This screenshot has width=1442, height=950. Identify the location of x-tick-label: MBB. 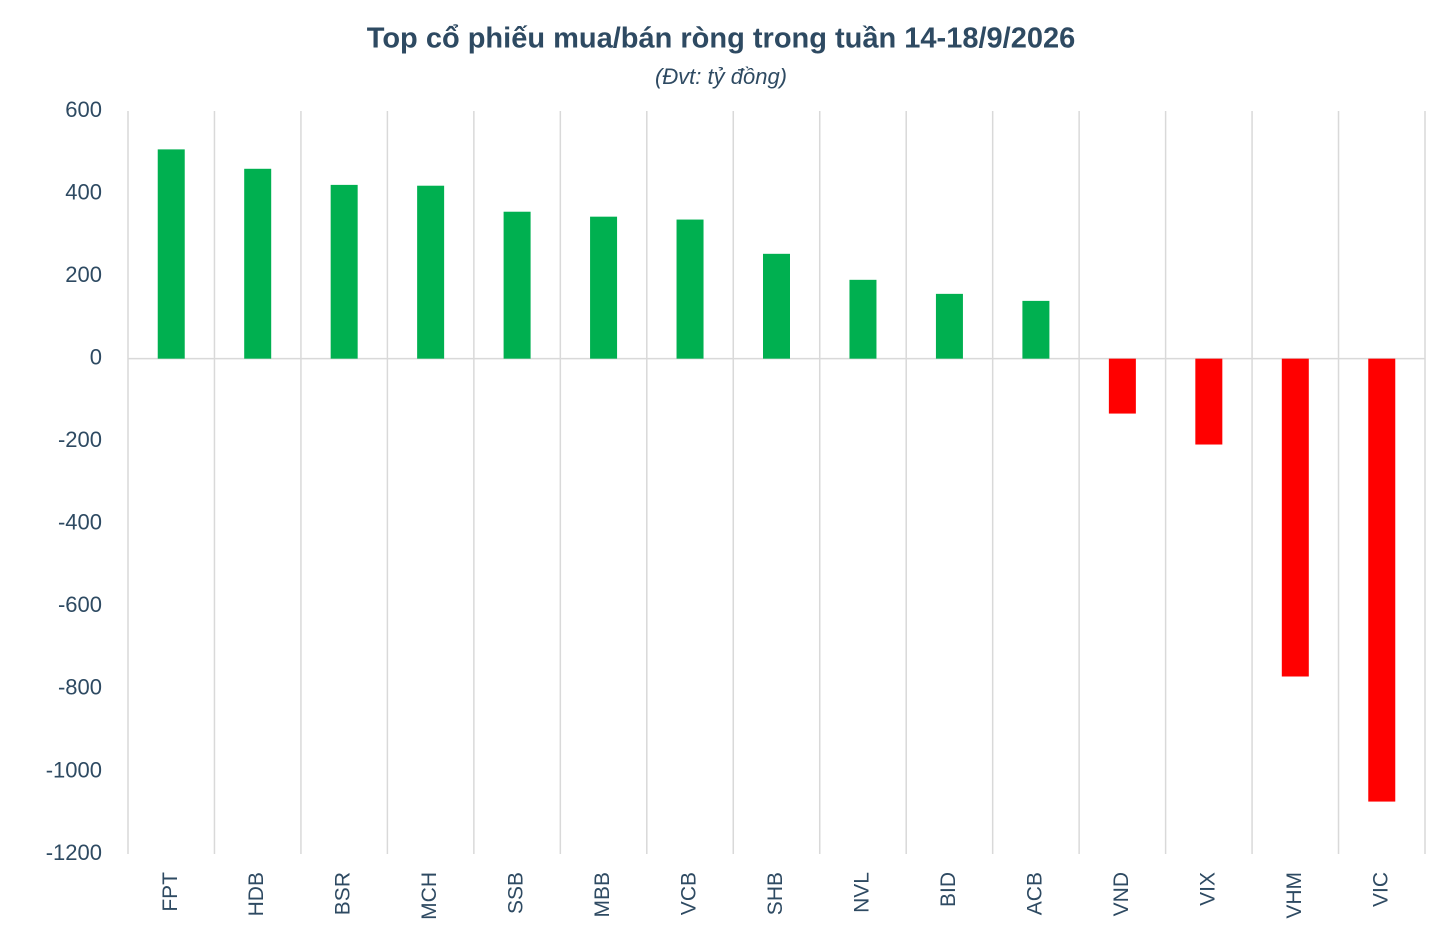
(602, 895).